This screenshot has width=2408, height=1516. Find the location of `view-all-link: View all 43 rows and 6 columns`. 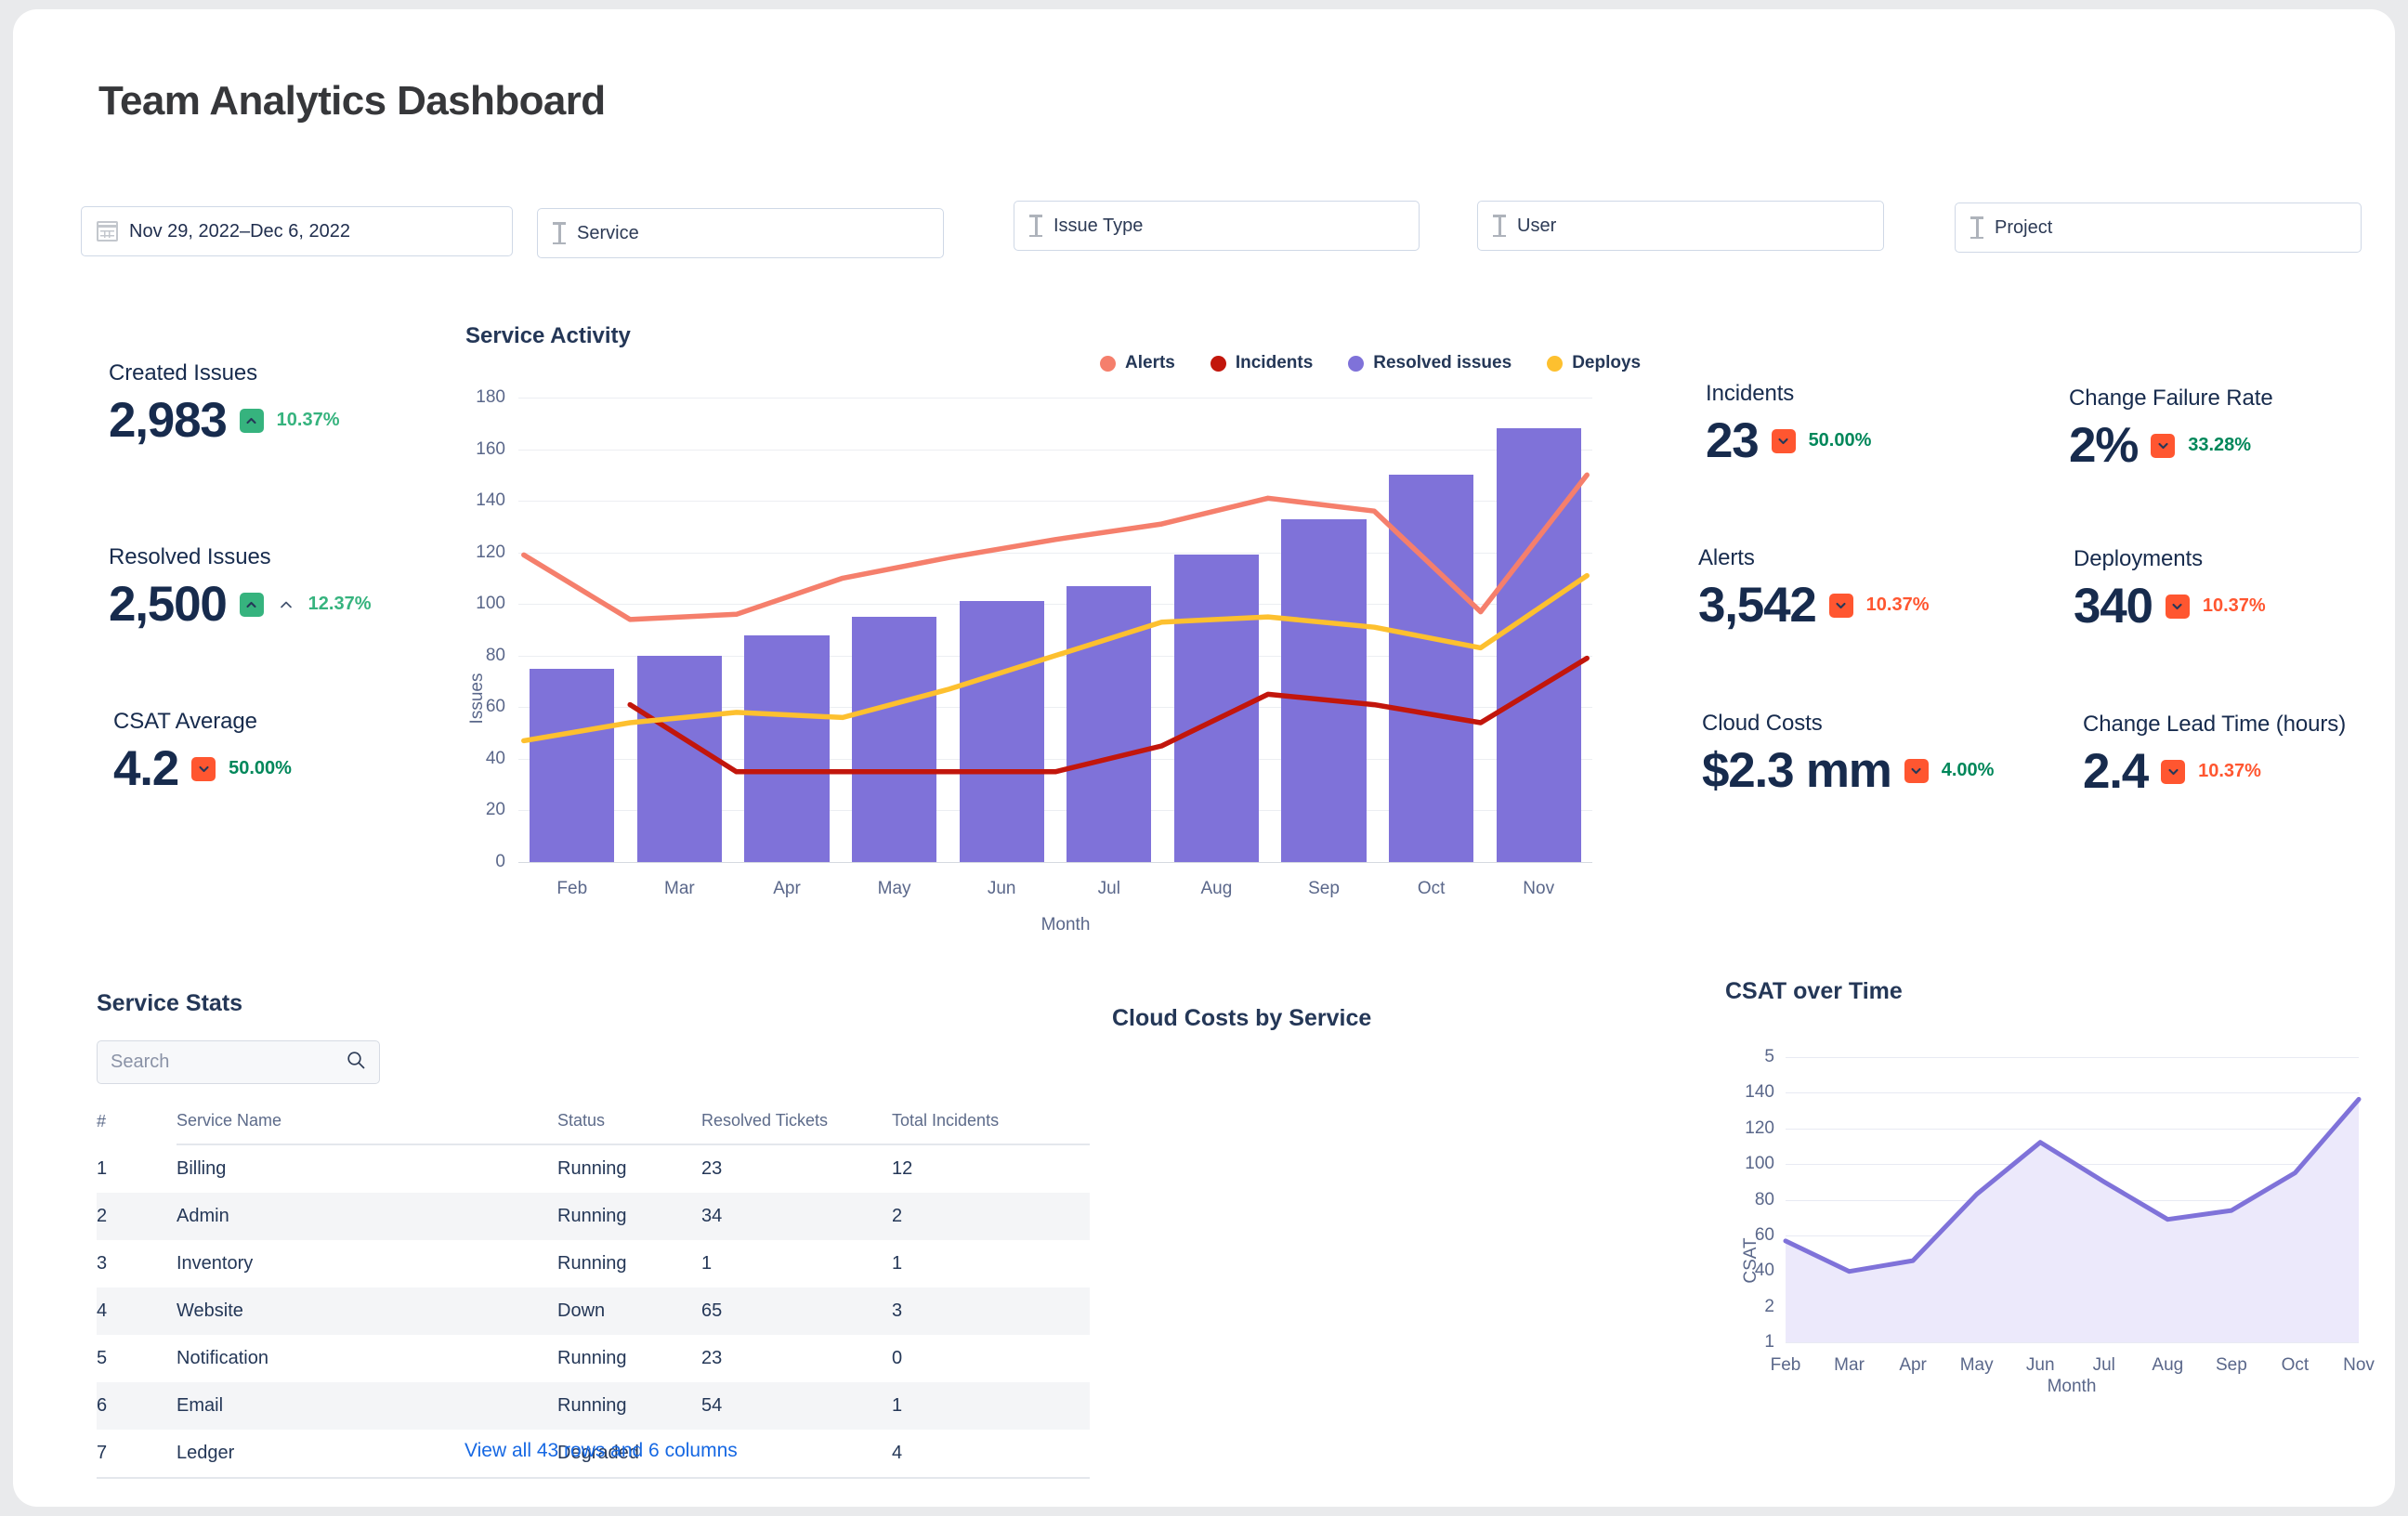

view-all-link: View all 43 rows and 6 columns is located at coordinates (601, 1450).